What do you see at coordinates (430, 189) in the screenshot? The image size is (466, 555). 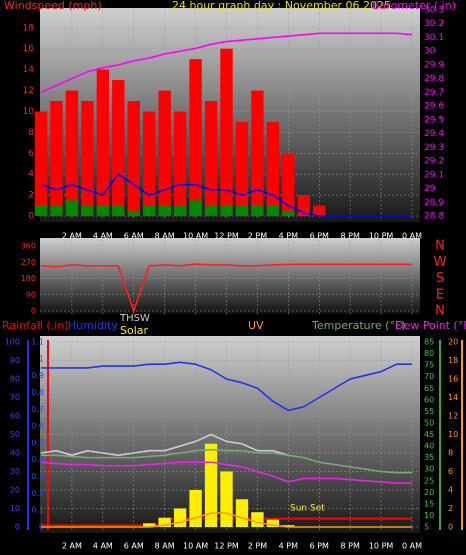 I see `y-tick-label: 29` at bounding box center [430, 189].